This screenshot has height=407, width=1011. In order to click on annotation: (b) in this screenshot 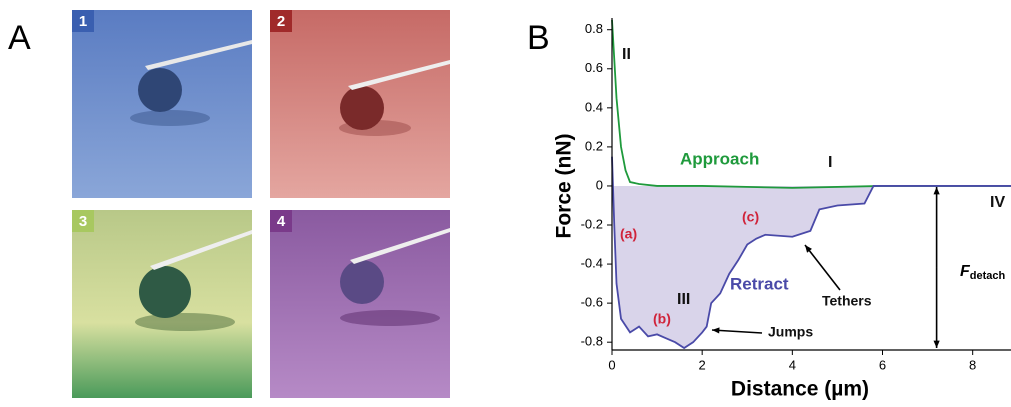, I will do `click(662, 319)`.